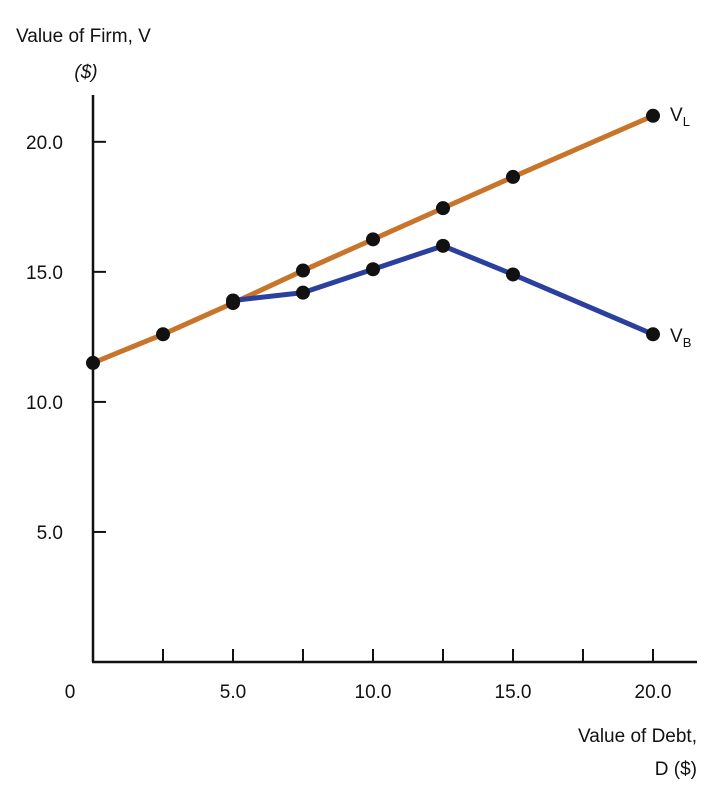 The image size is (719, 800). Describe the element at coordinates (83, 36) in the screenshot. I see `y-axis-title: Value of Firm, V` at that location.